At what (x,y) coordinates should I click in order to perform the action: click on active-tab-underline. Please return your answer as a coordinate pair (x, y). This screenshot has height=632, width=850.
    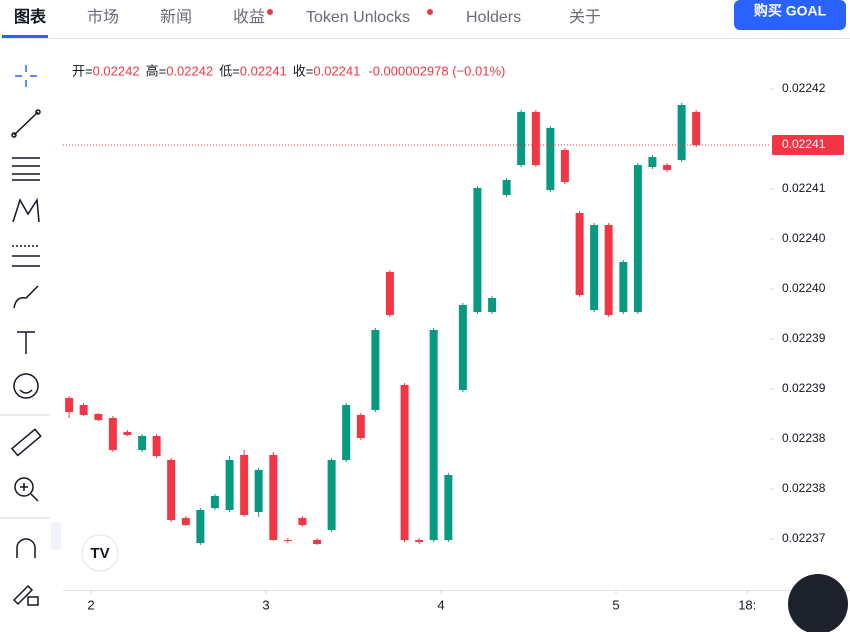
    Looking at the image, I should click on (25, 36).